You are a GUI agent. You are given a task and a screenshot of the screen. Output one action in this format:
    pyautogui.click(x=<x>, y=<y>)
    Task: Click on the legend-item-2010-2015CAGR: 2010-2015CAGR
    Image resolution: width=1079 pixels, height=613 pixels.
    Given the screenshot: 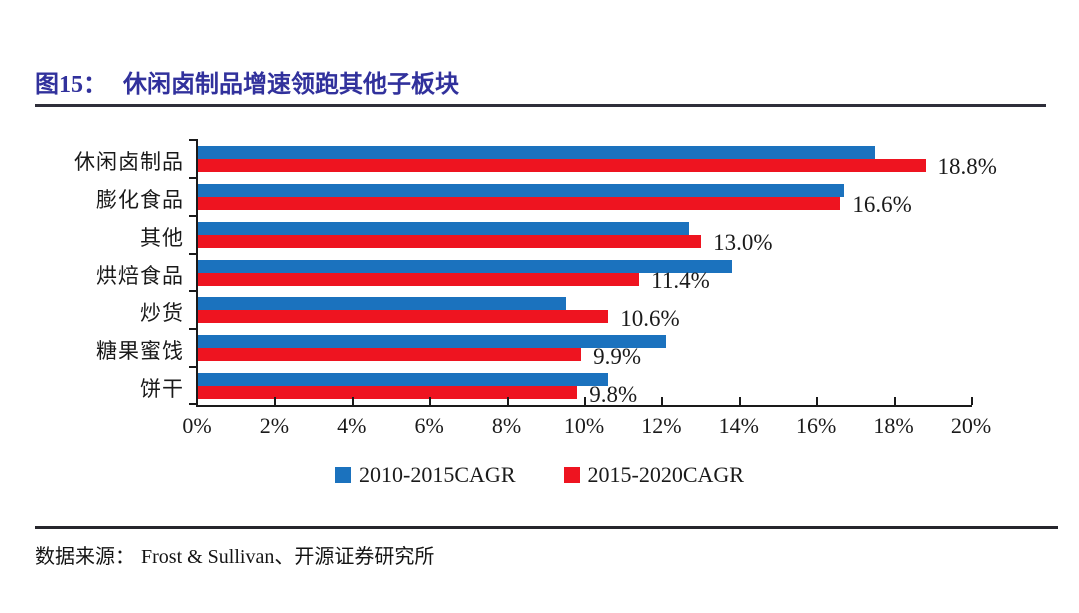 What is the action you would take?
    pyautogui.click(x=425, y=475)
    